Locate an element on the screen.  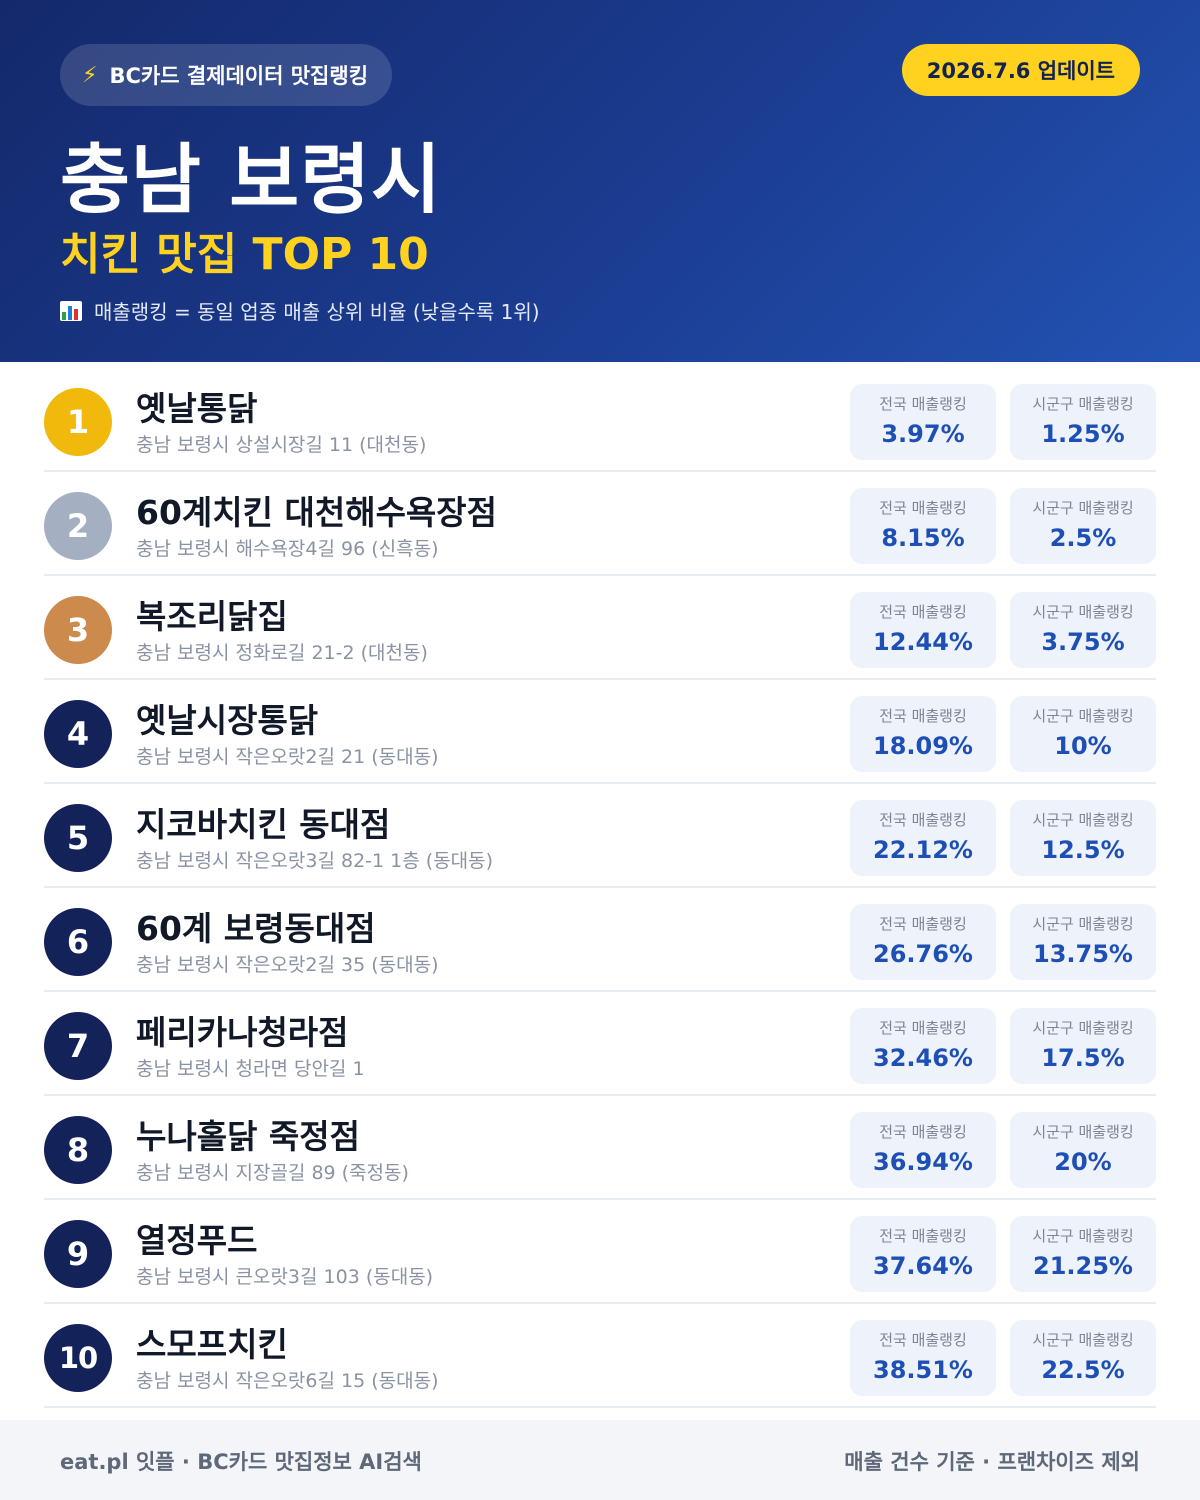
ranking-note-text: 매출랭킹 = 동일 업종 매출 상위 비율 (낮을수록 1위) is located at coordinates (317, 312).